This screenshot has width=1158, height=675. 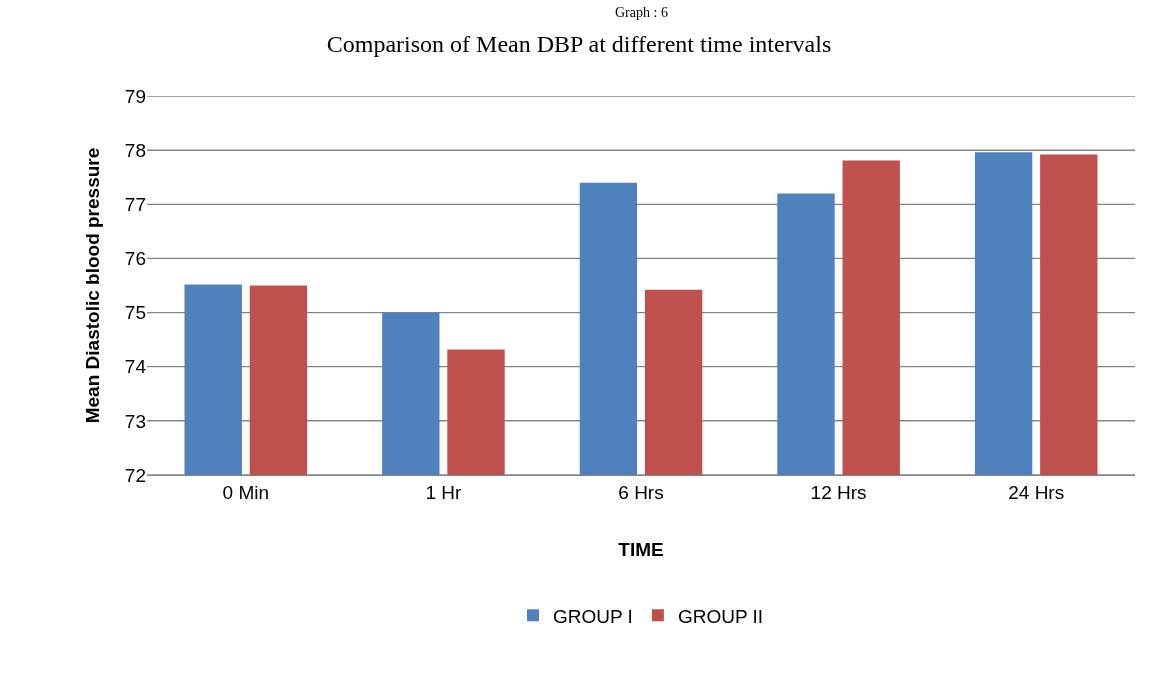 What do you see at coordinates (135, 259) in the screenshot?
I see `y-tick-label: 76` at bounding box center [135, 259].